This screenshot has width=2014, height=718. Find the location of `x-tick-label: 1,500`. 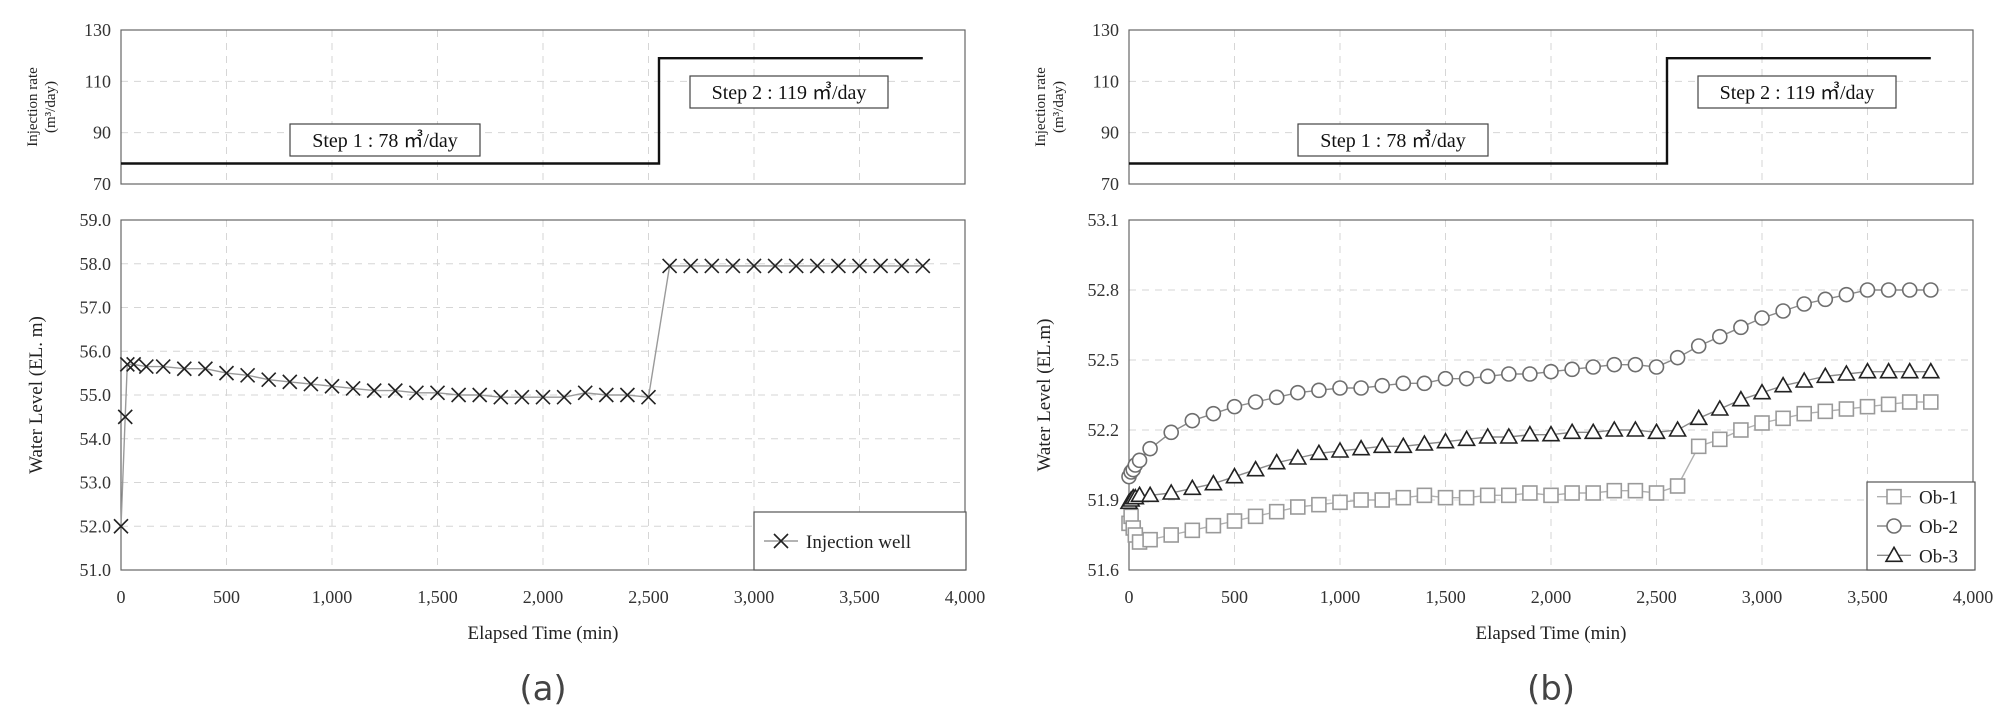

x-tick-label: 1,500 is located at coordinates (1445, 597).